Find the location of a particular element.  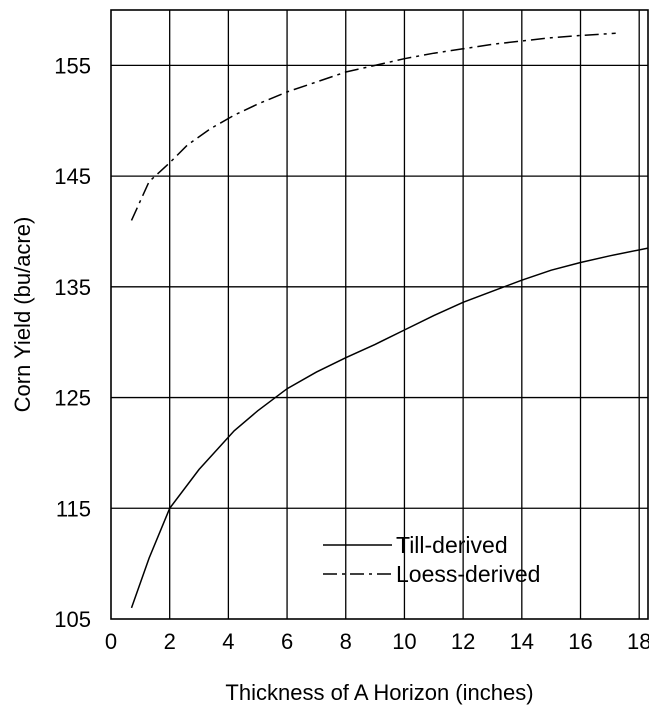

x-tick-label-14: 14 is located at coordinates (522, 641).